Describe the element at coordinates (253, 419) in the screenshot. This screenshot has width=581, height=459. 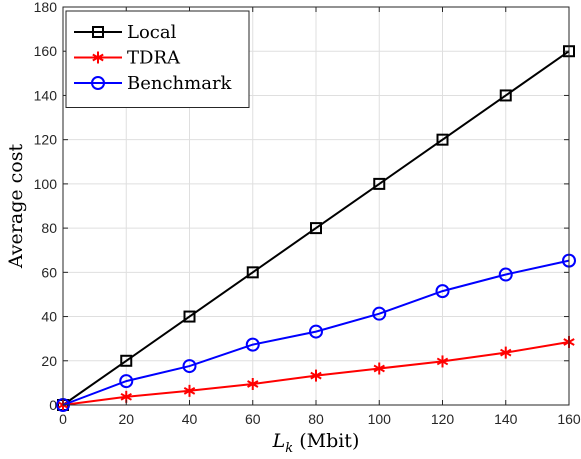
I see `x-tick-label: 60` at that location.